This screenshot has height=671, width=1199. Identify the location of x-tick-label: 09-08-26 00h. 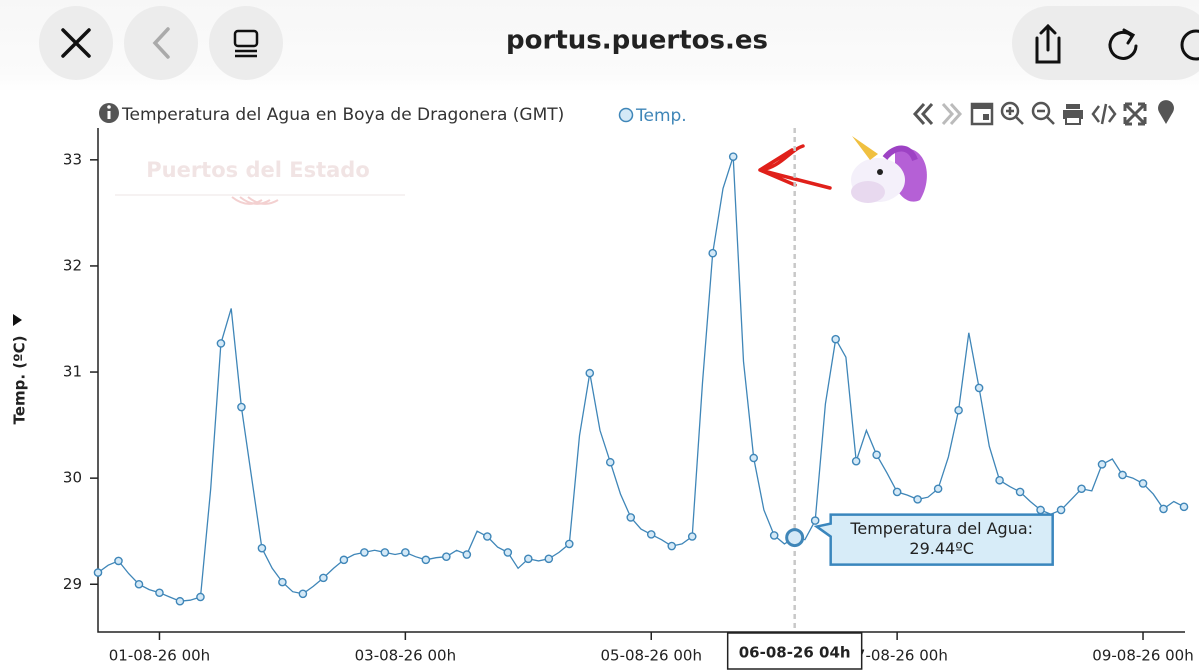
(1142, 656).